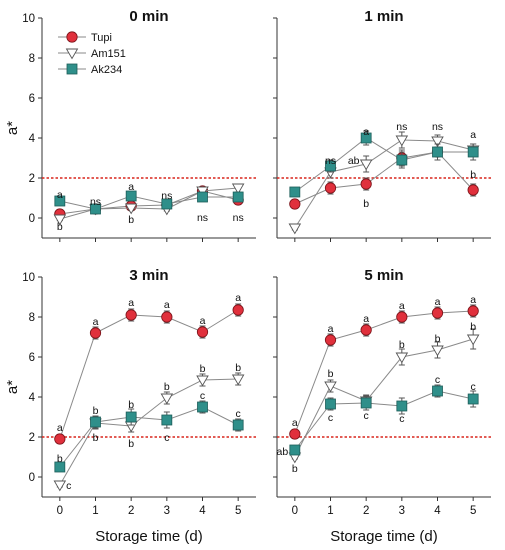 The height and width of the screenshot is (550, 505). I want to click on x-tick-label: 0, so click(295, 511).